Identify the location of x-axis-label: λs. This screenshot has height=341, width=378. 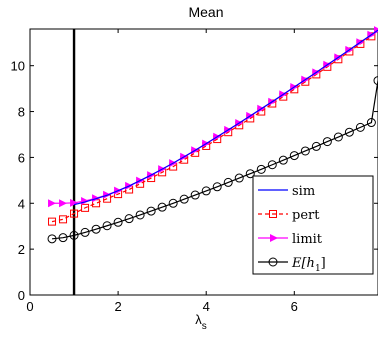
(201, 322).